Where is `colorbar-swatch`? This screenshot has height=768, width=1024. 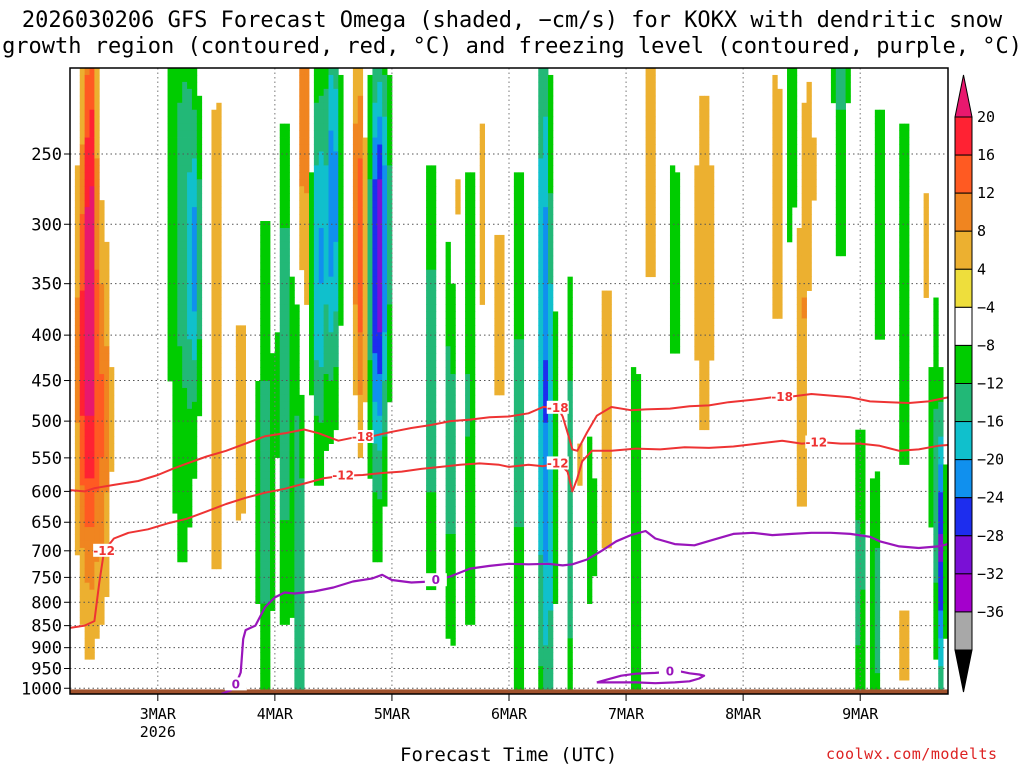
colorbar-swatch is located at coordinates (963, 250).